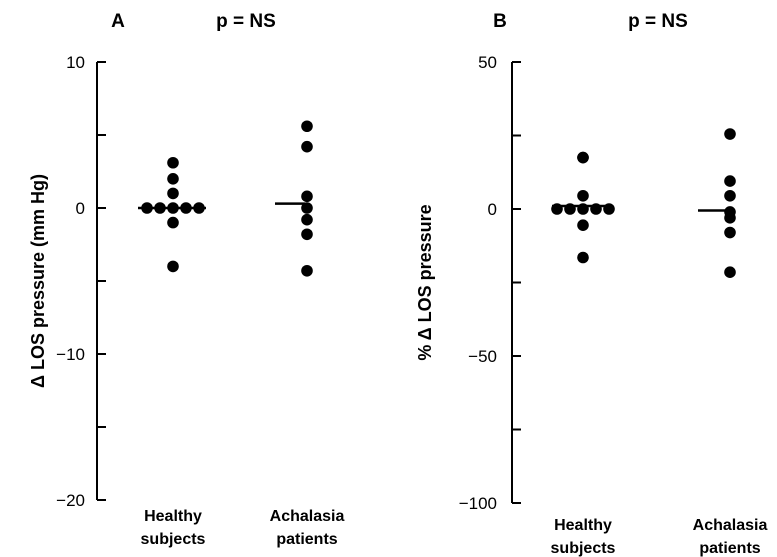  What do you see at coordinates (38, 281) in the screenshot?
I see `y-axis-label: Δ LOS pressure (mm Hg)` at bounding box center [38, 281].